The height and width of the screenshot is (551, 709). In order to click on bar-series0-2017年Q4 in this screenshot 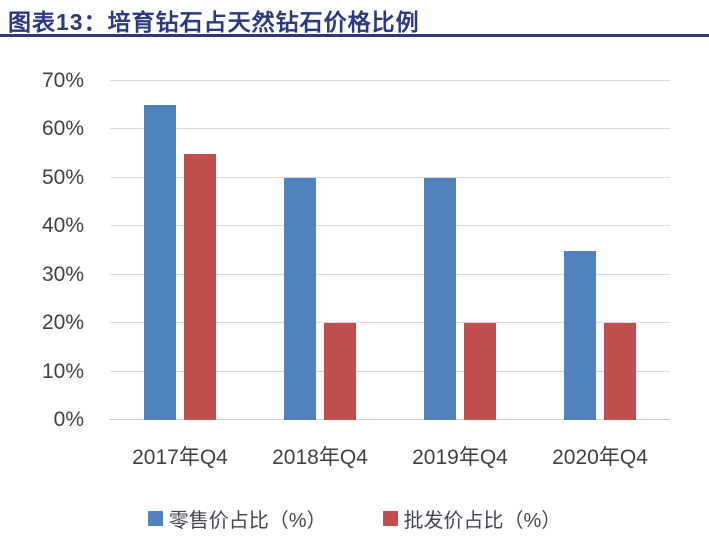, I will do `click(160, 262)`.